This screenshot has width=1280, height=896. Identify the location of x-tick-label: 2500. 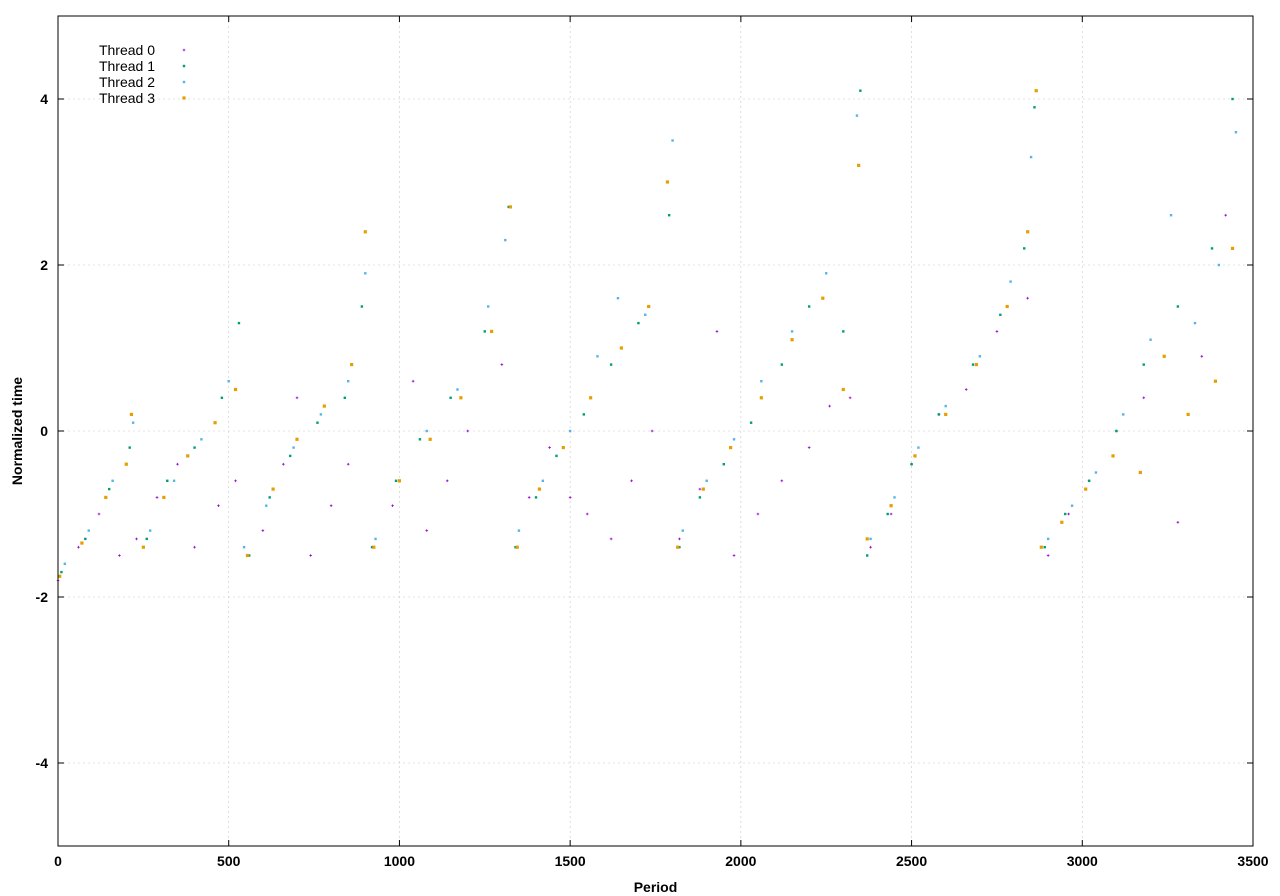
(911, 861).